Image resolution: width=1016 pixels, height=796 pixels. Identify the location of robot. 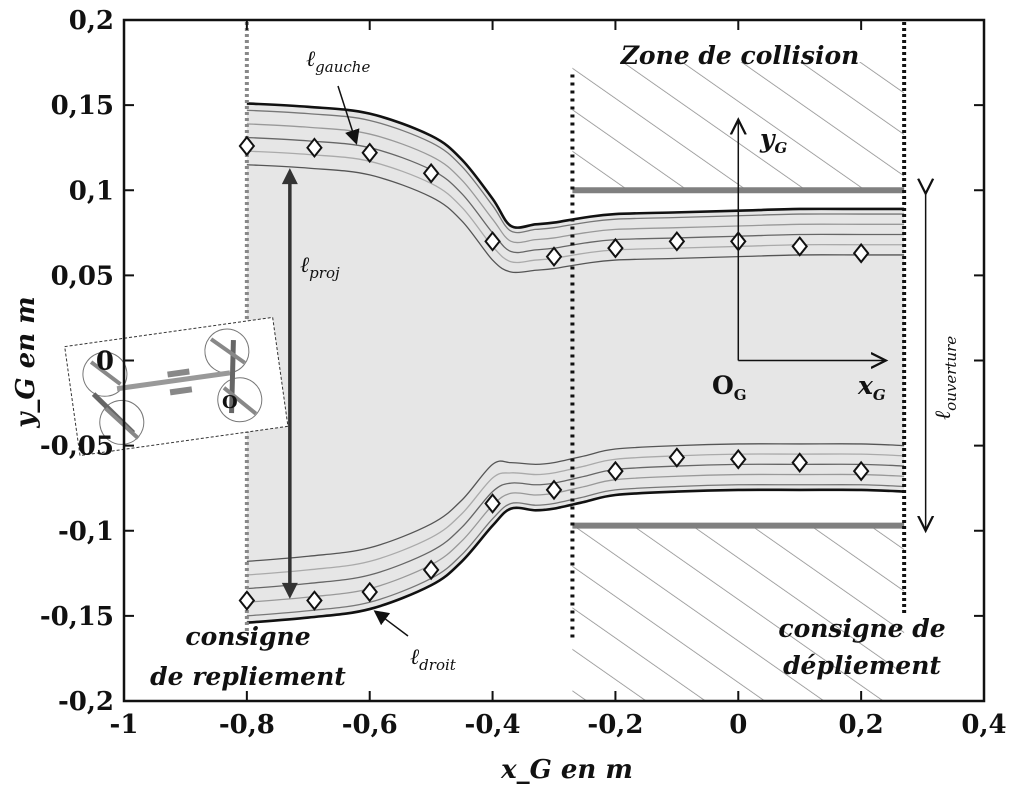
(176, 386).